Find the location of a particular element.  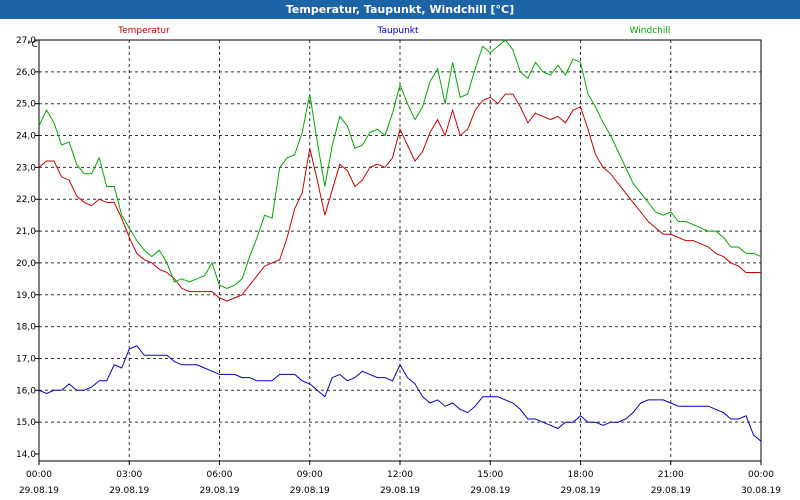

window-title: Temperatur, Taupunkt, Windchill [°C] is located at coordinates (400, 9).